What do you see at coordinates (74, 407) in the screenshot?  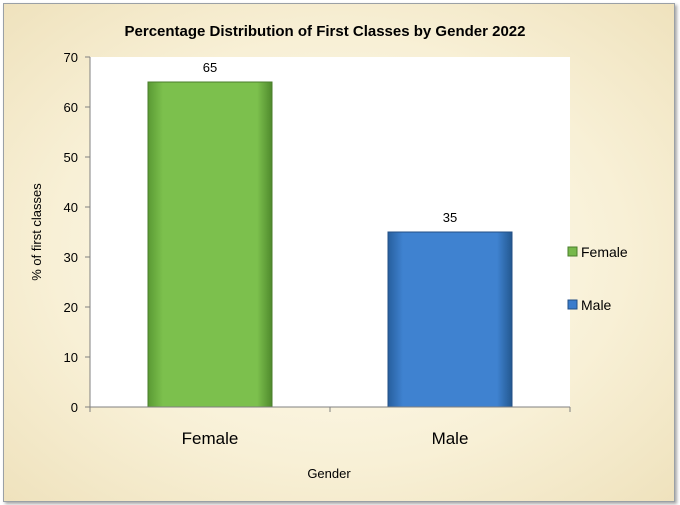 I see `y-tick-label: 0` at bounding box center [74, 407].